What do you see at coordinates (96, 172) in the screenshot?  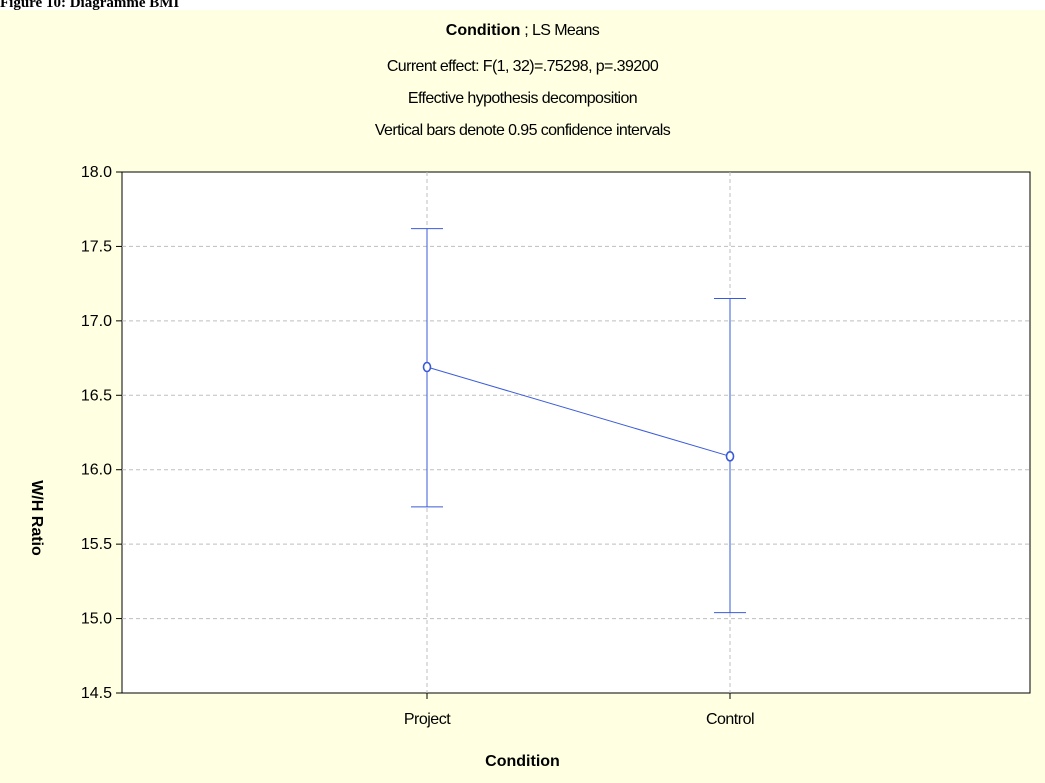 I see `y-tick-label: 18.0` at bounding box center [96, 172].